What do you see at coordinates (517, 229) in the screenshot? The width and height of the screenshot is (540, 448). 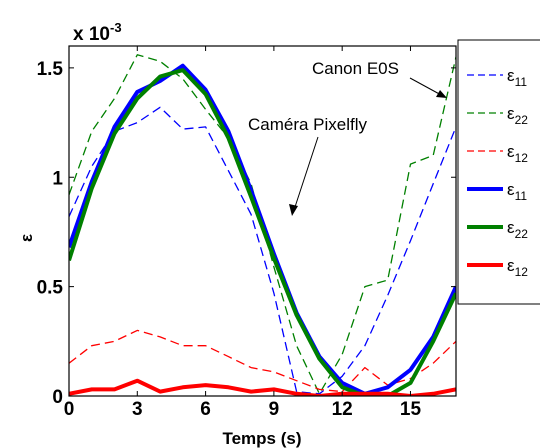 I see `legend-label-4: ε22` at bounding box center [517, 229].